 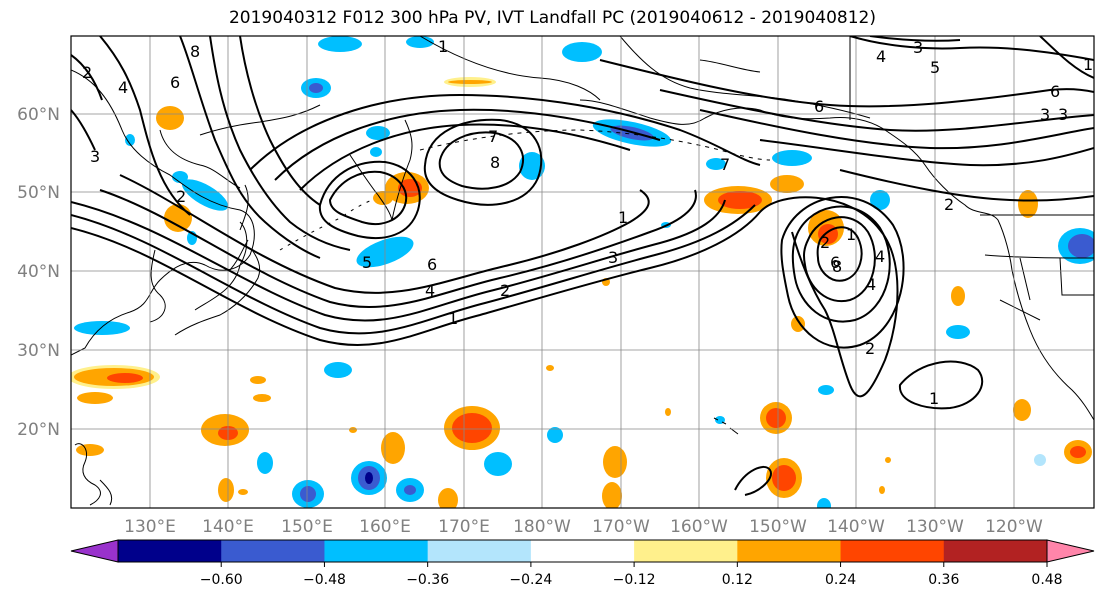 What do you see at coordinates (324, 580) in the screenshot?
I see `colorbar-tick-label: −0.48` at bounding box center [324, 580].